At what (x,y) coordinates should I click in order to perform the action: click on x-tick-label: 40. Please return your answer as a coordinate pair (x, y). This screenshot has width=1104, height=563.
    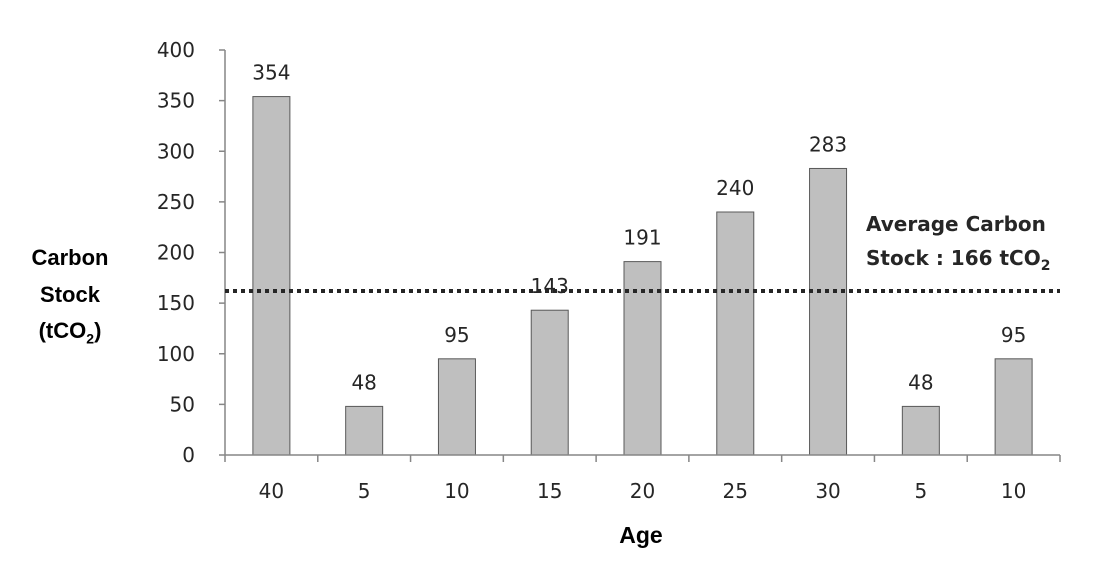
    Looking at the image, I should click on (271, 491).